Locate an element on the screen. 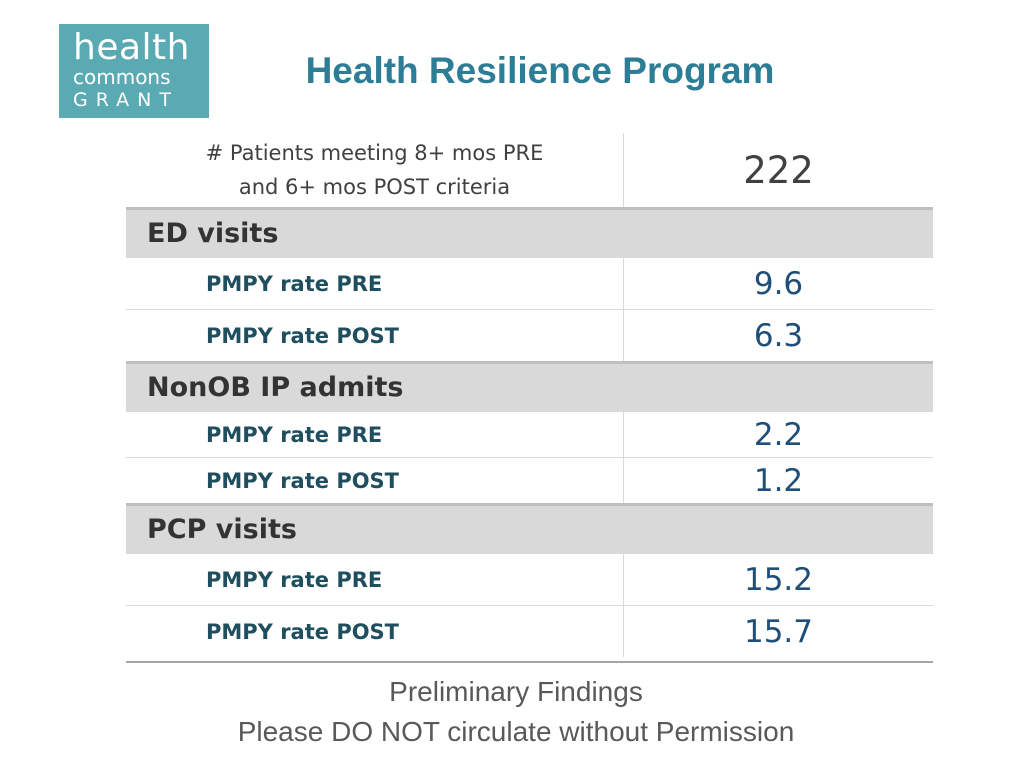 The width and height of the screenshot is (1024, 768). logo-text-health: health is located at coordinates (131, 47).